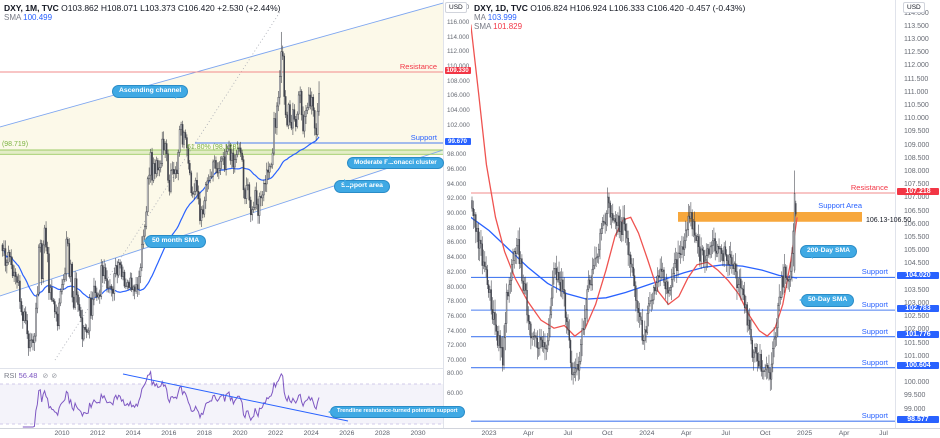 This screenshot has height=438, width=940. What do you see at coordinates (45, 376) in the screenshot?
I see `rsi-hide-icon: ⊘` at bounding box center [45, 376].